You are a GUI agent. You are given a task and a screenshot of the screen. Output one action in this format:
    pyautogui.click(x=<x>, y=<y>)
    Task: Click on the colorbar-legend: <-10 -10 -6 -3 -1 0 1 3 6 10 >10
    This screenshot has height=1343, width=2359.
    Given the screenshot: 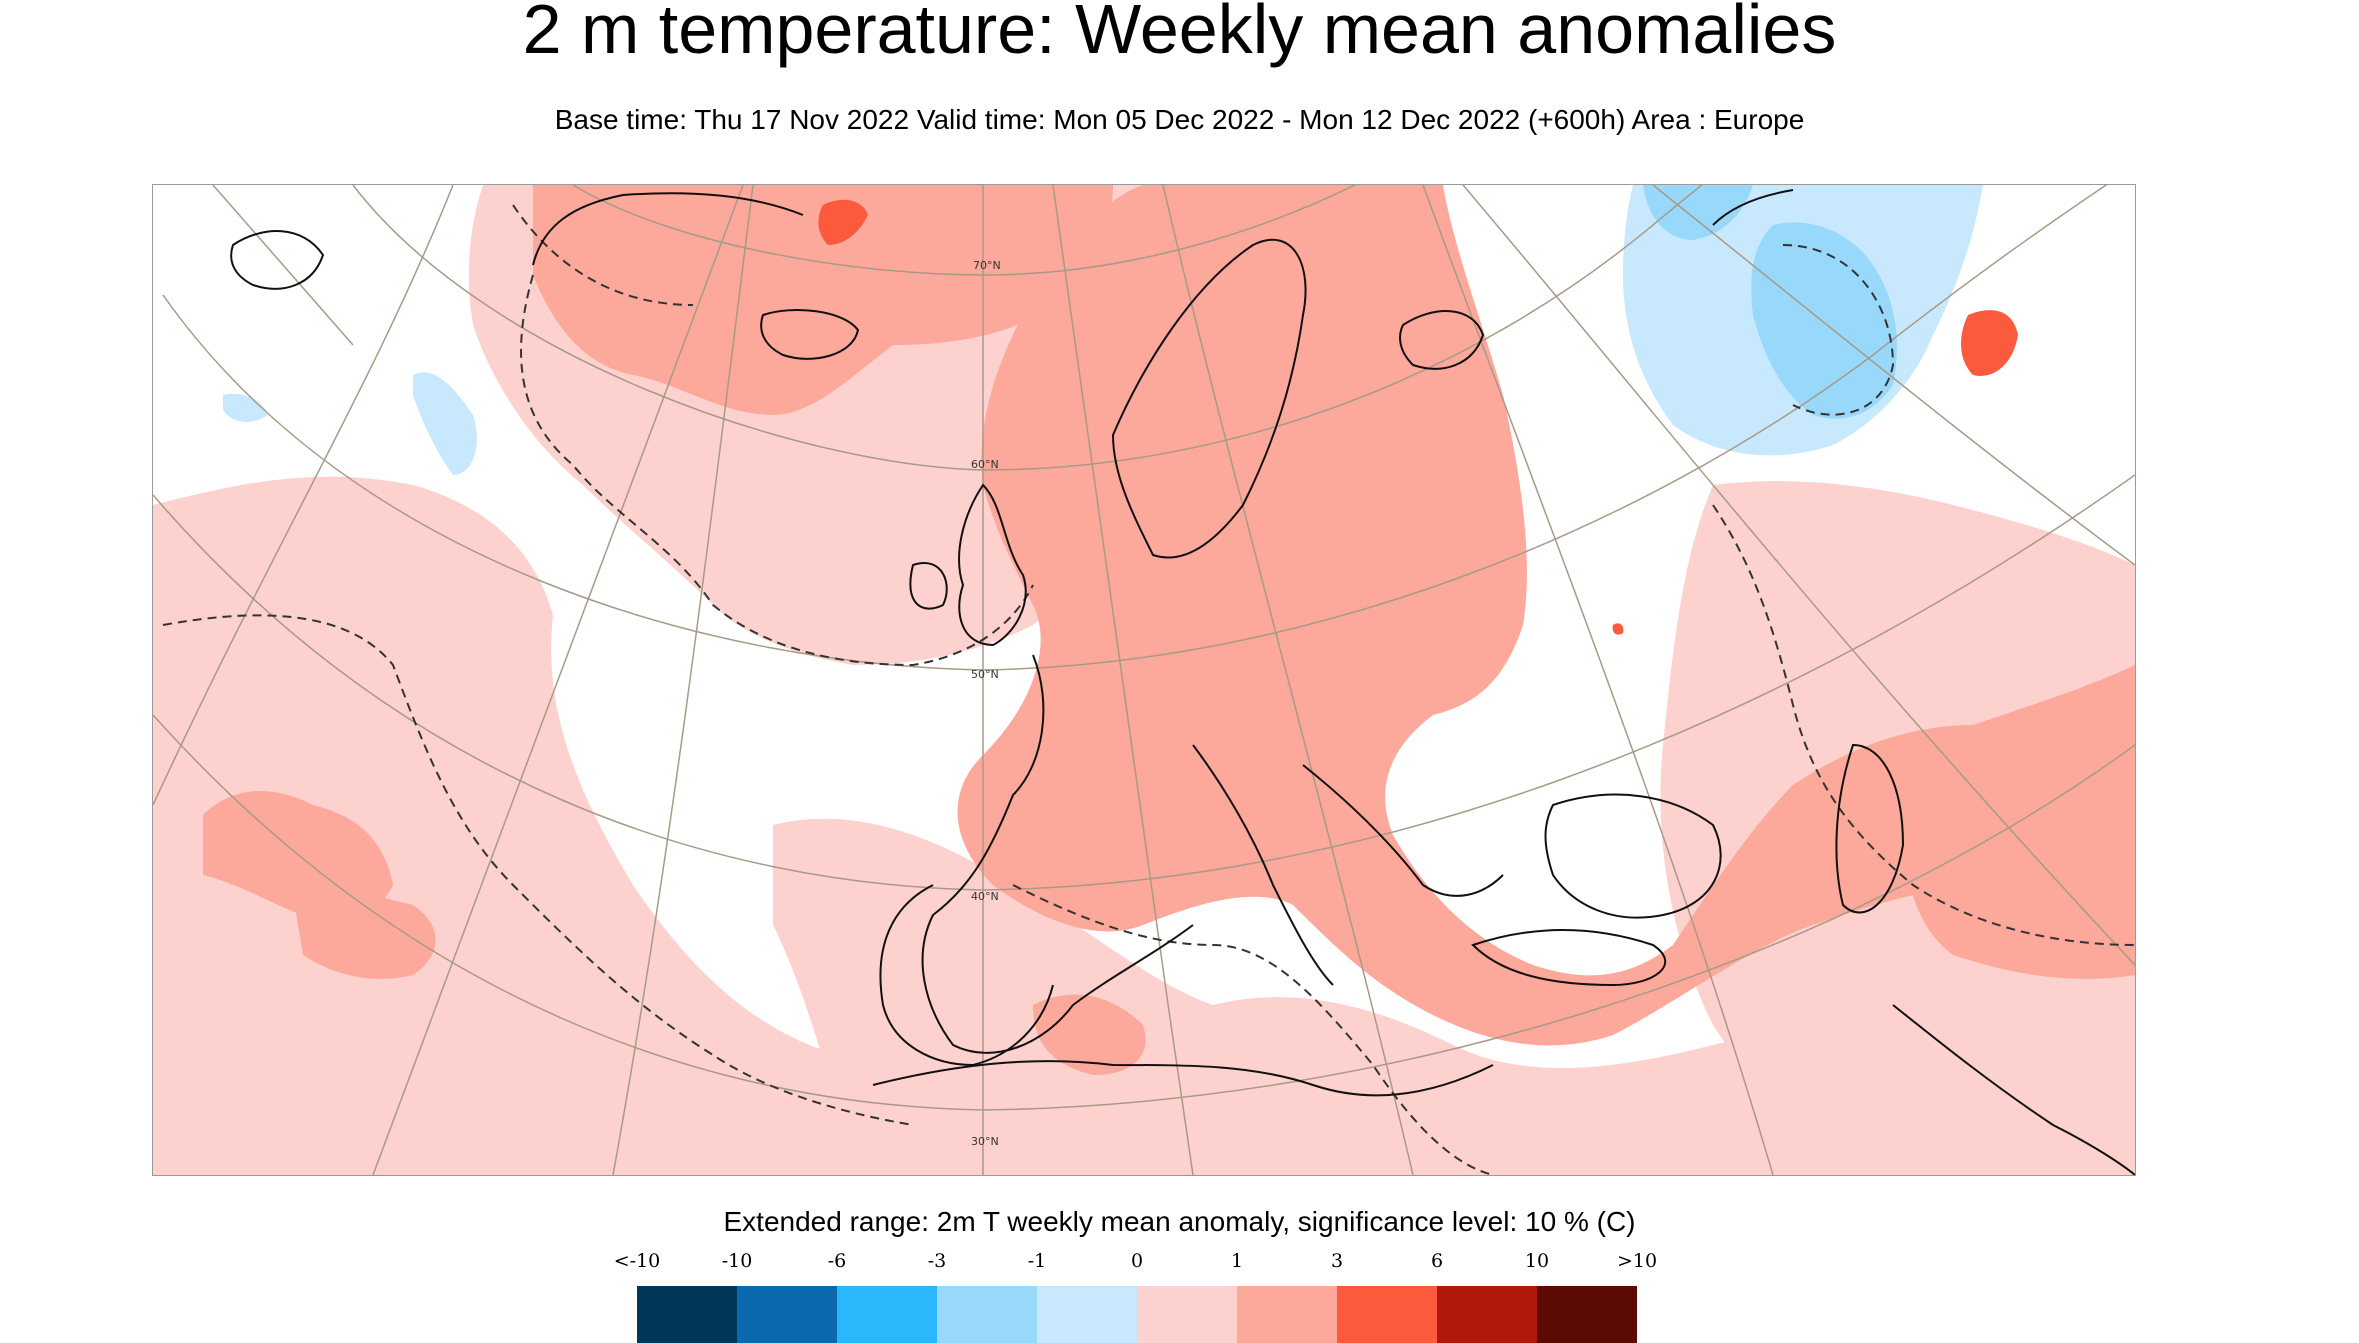 What is the action you would take?
    pyautogui.click(x=1137, y=1296)
    